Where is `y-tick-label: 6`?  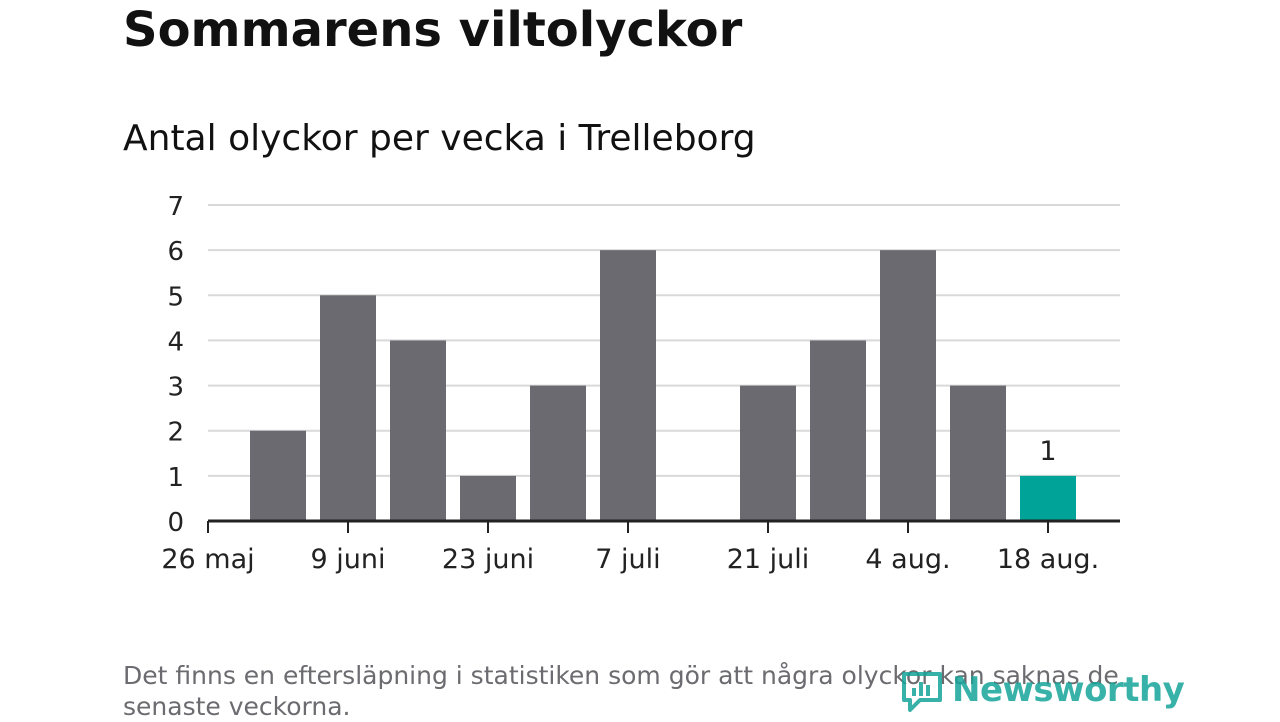 y-tick-label: 6 is located at coordinates (175, 252).